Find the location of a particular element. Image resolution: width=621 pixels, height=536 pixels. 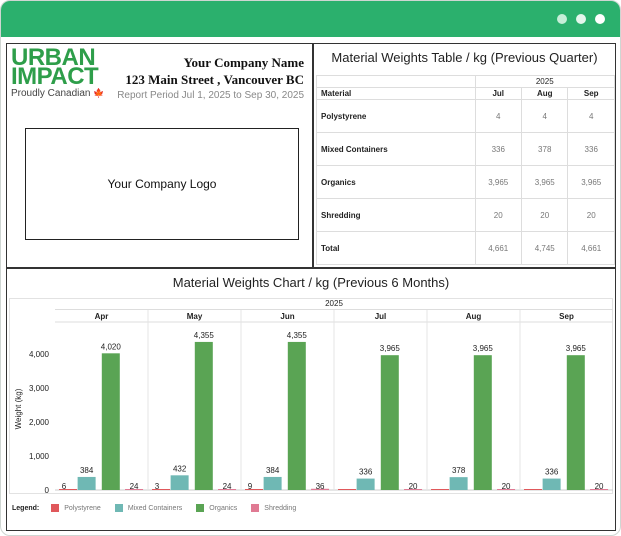

data-label: 432 is located at coordinates (180, 468).